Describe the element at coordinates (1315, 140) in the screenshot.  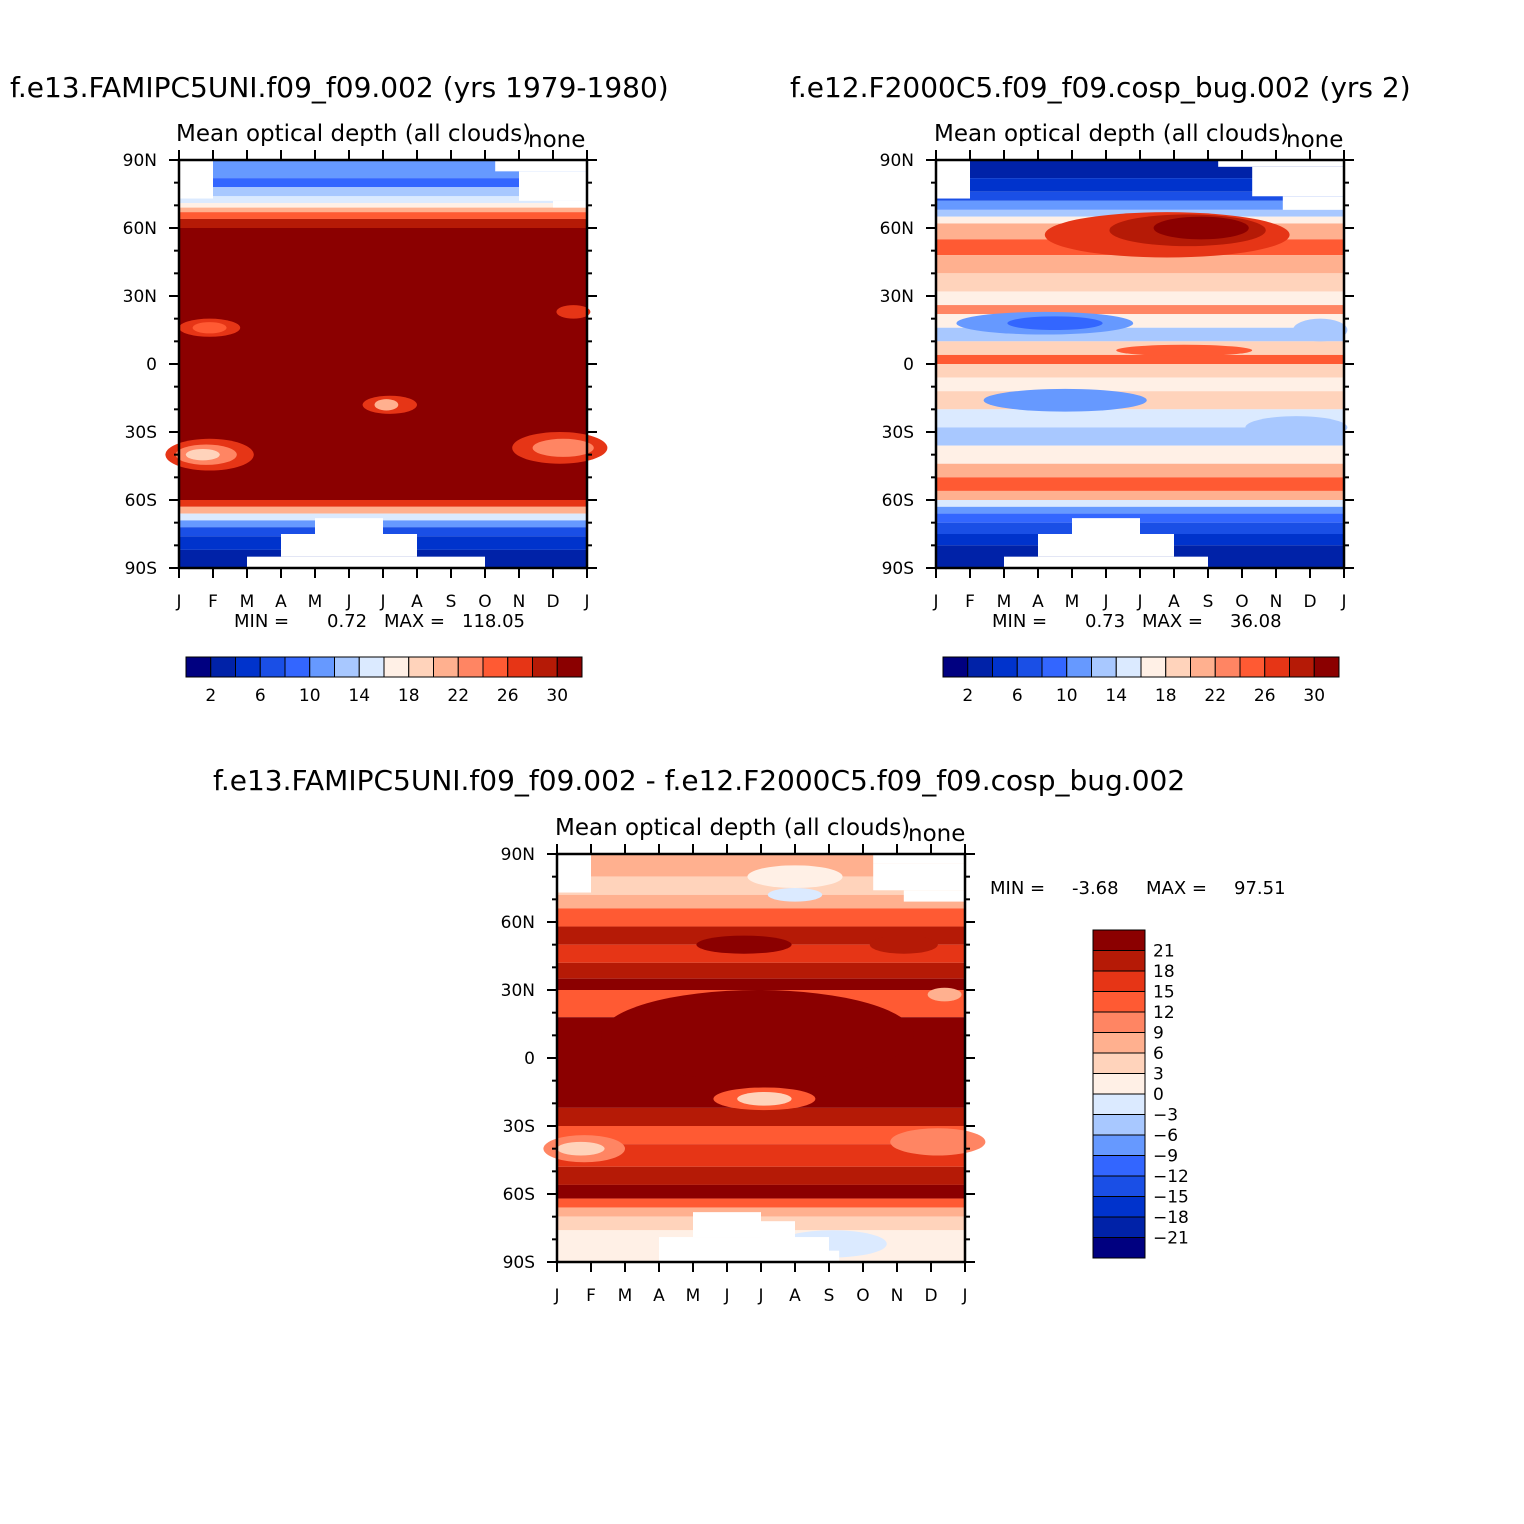
I see `panel2-units: none` at that location.